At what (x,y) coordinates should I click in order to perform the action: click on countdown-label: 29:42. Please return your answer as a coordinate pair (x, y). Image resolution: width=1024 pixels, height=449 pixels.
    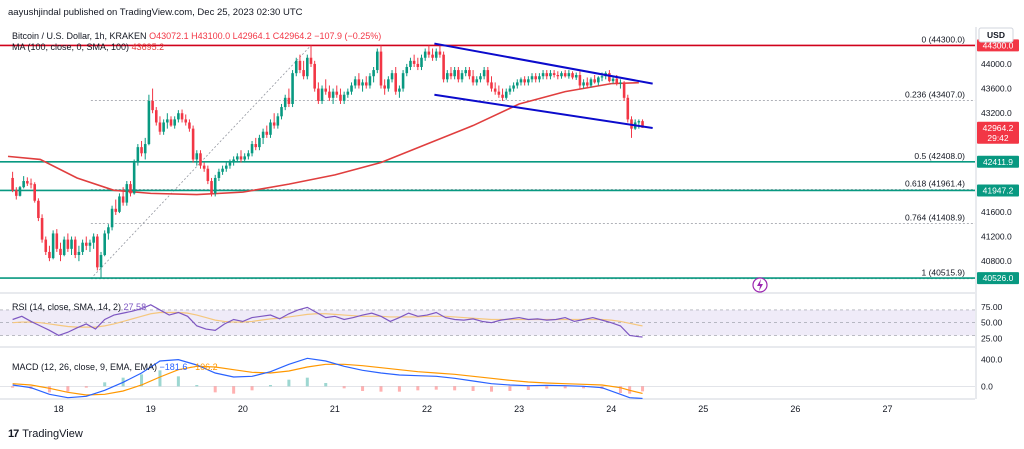
    Looking at the image, I should click on (998, 138).